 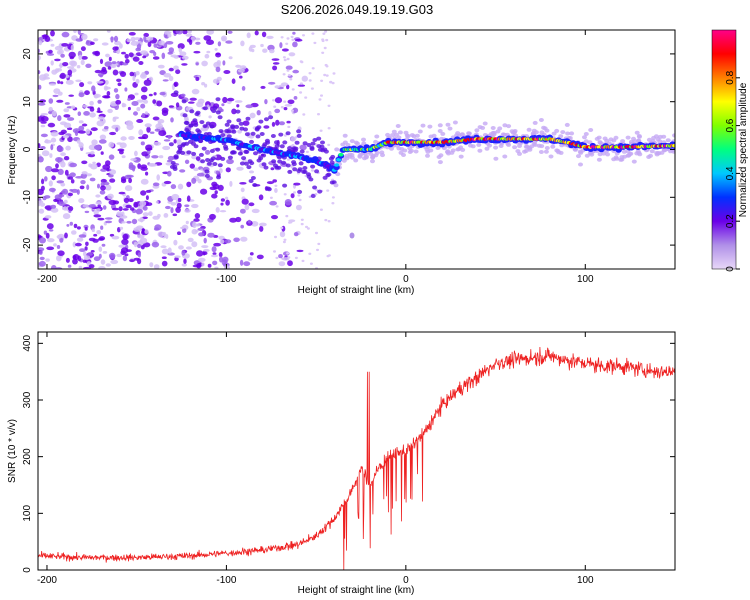 I want to click on spectrogram-xtick-label: -100, so click(x=226, y=279).